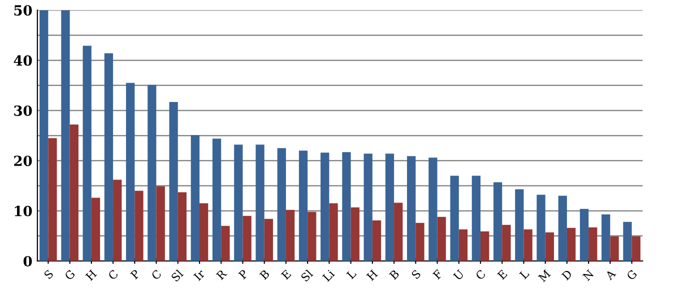 Image resolution: width=680 pixels, height=290 pixels. I want to click on x-tick-label: F, so click(437, 274).